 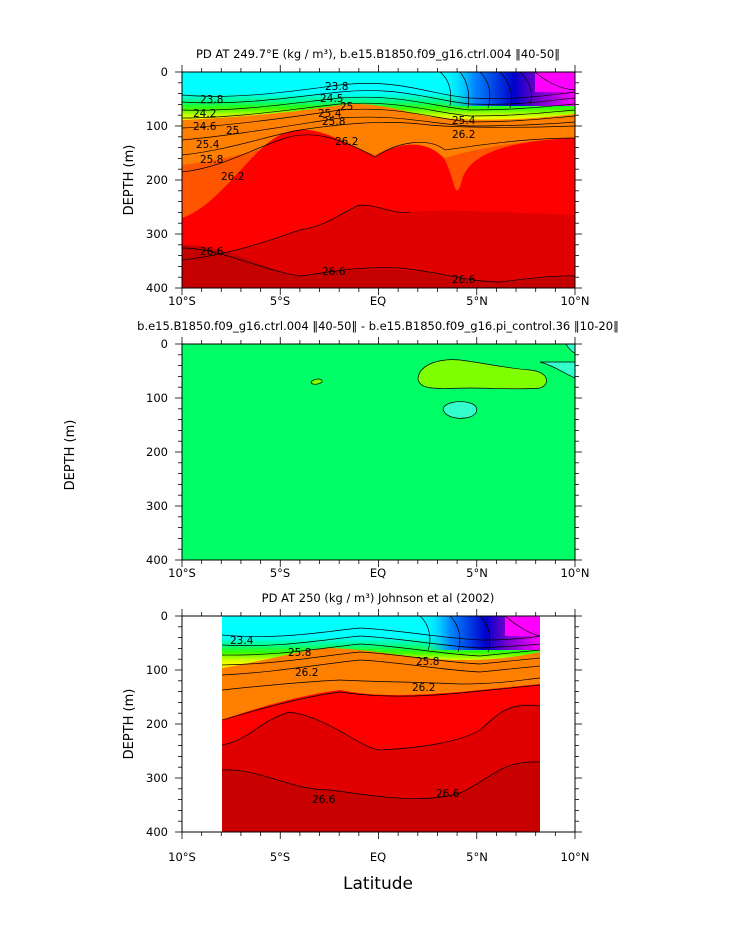 What do you see at coordinates (522, 626) in the screenshot?
I see `panel-3-magenta-corner` at bounding box center [522, 626].